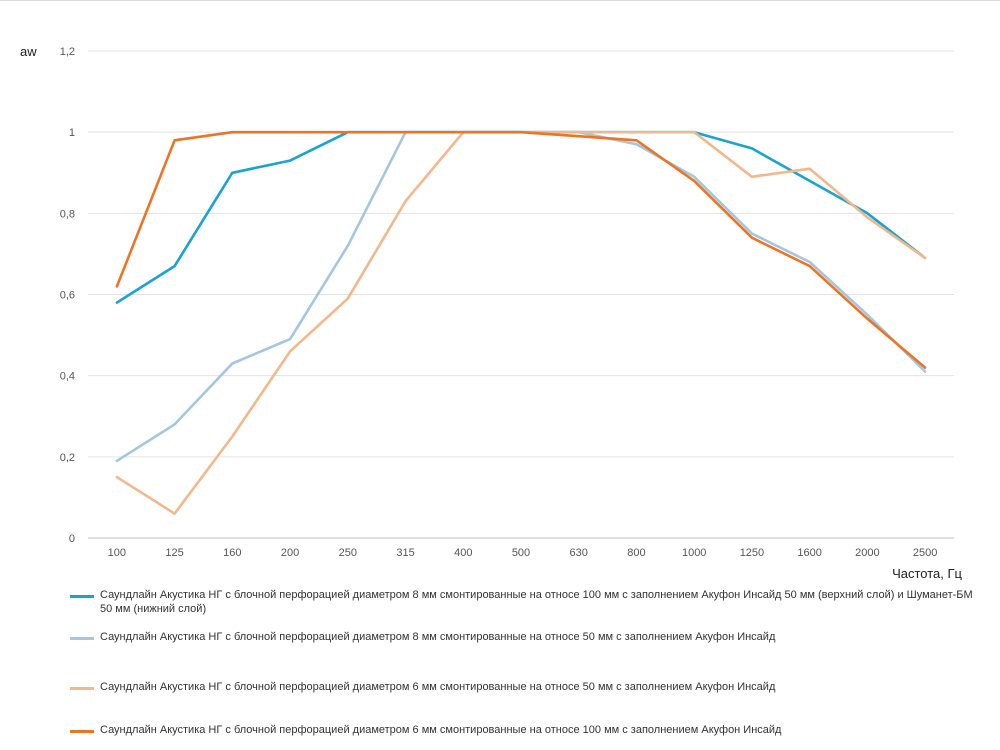 The image size is (1000, 750). Describe the element at coordinates (636, 553) in the screenshot. I see `x-tick-label: 800` at that location.